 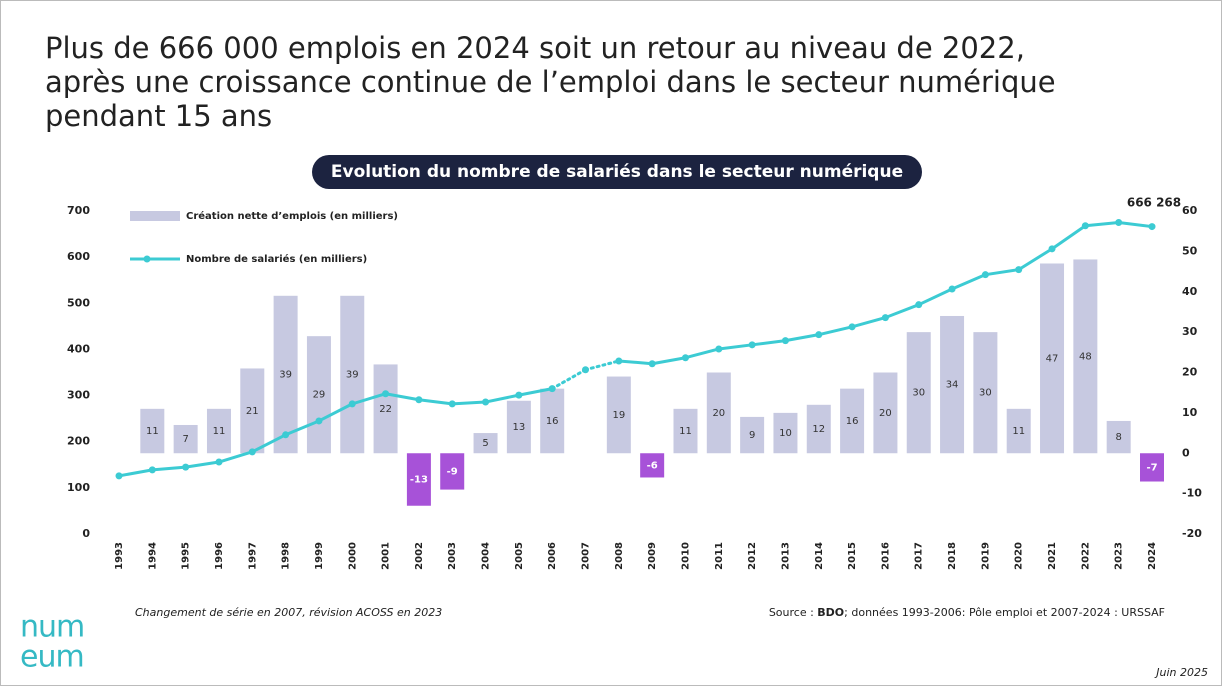 I want to click on x-tick-label: 2021, so click(x=1052, y=556).